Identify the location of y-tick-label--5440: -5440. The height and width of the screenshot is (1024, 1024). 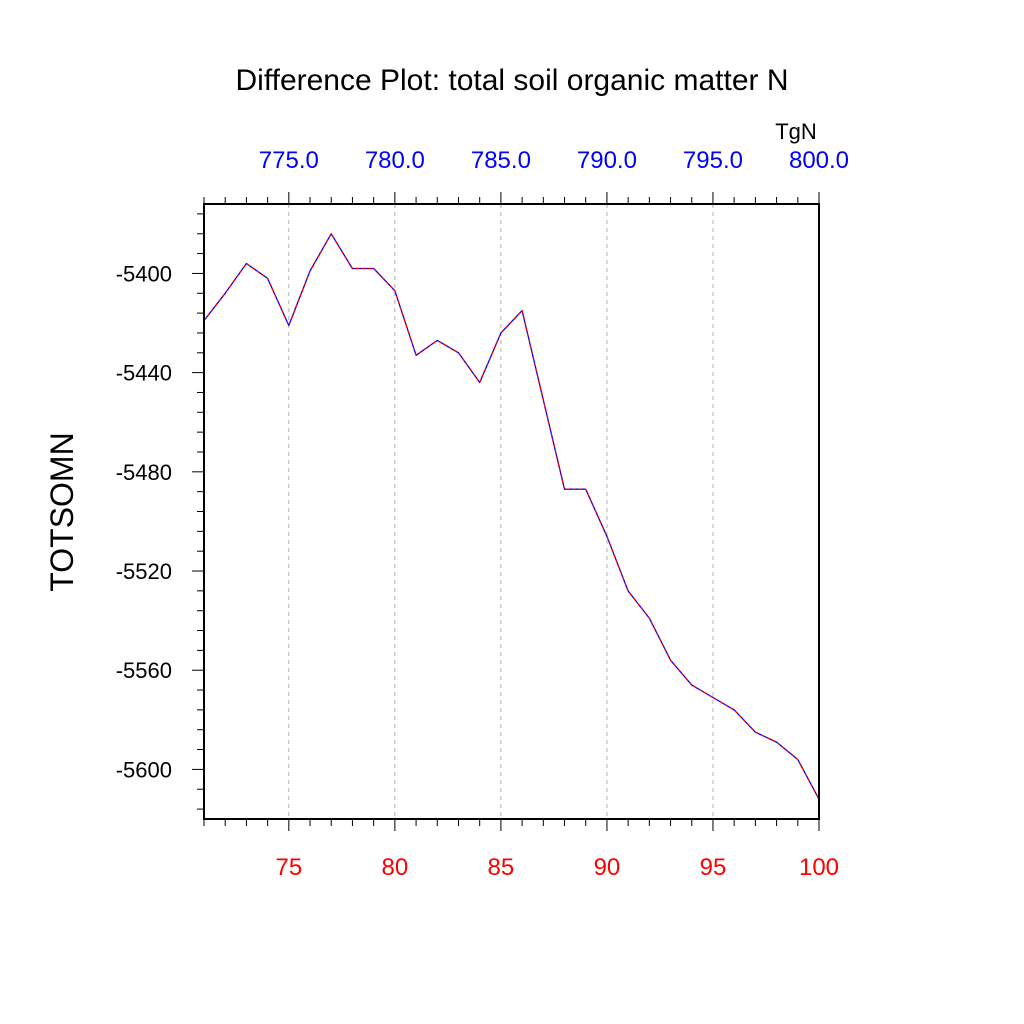
(144, 373).